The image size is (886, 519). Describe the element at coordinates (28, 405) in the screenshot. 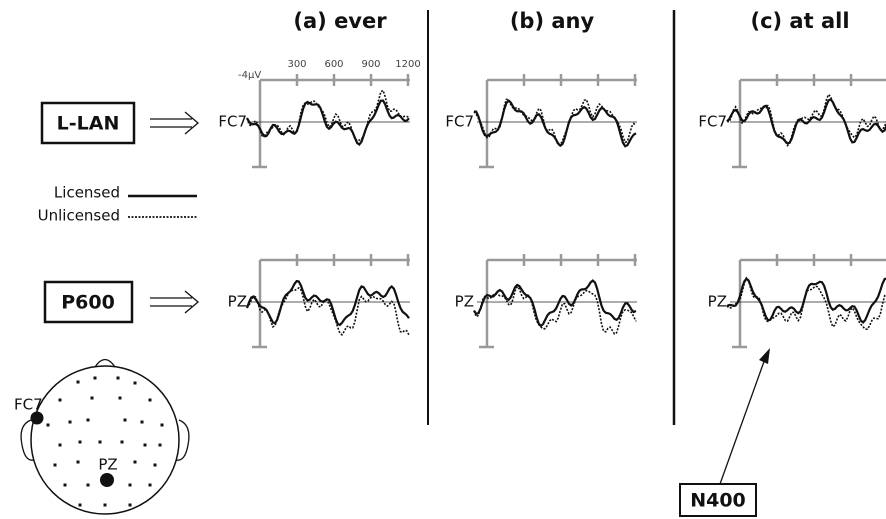

I see `electrode-label: FC7` at that location.